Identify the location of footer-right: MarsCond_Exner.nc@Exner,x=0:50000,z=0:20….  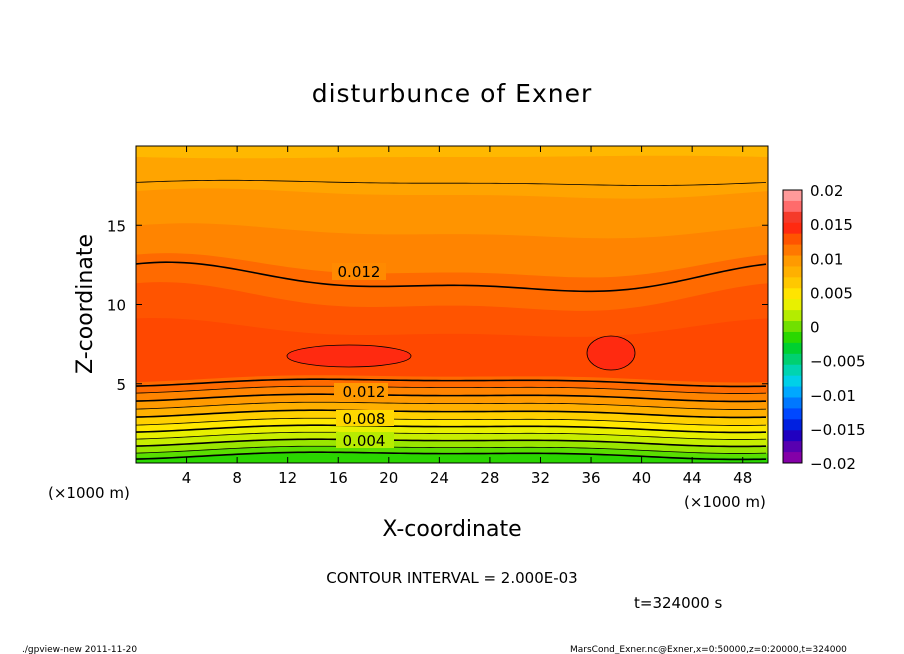
(708, 649).